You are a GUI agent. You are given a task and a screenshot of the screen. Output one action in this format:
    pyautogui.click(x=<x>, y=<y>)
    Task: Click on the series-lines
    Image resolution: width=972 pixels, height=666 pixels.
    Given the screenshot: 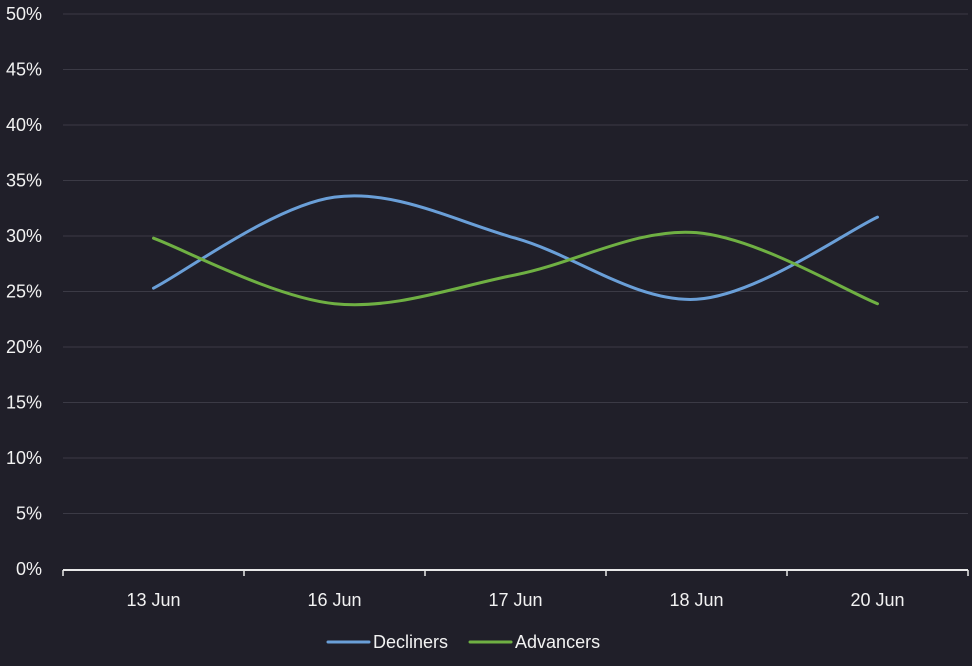 What is the action you would take?
    pyautogui.click(x=515, y=250)
    